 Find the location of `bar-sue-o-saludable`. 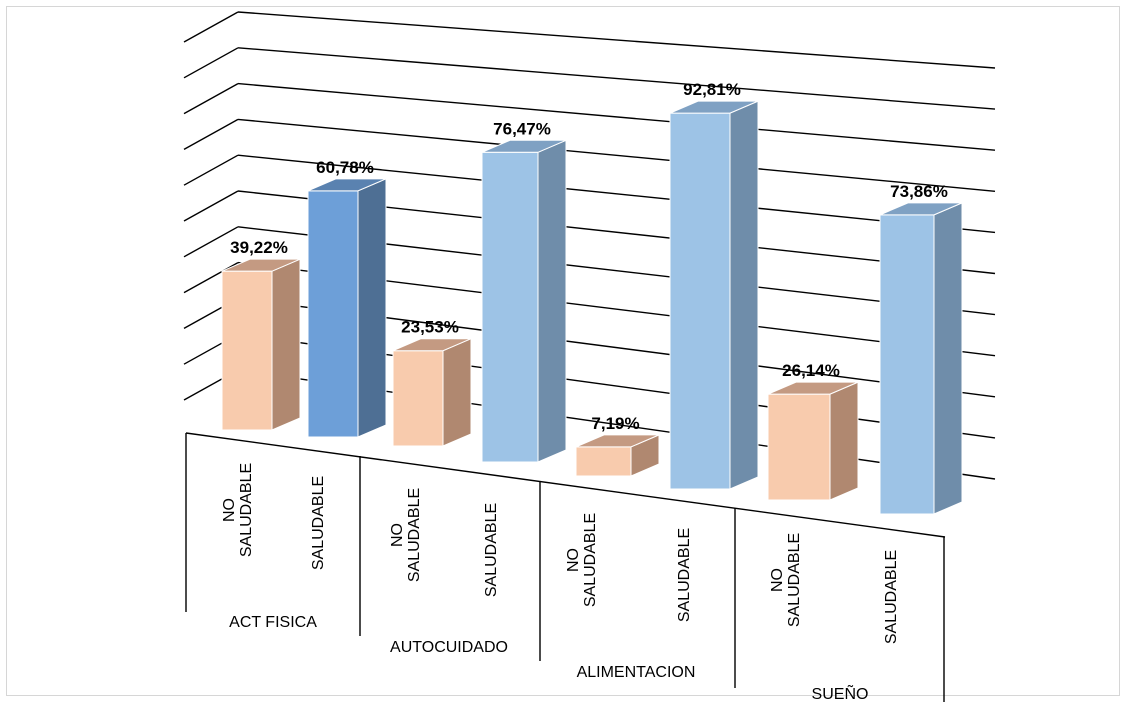

bar-sue-o-saludable is located at coordinates (921, 358).